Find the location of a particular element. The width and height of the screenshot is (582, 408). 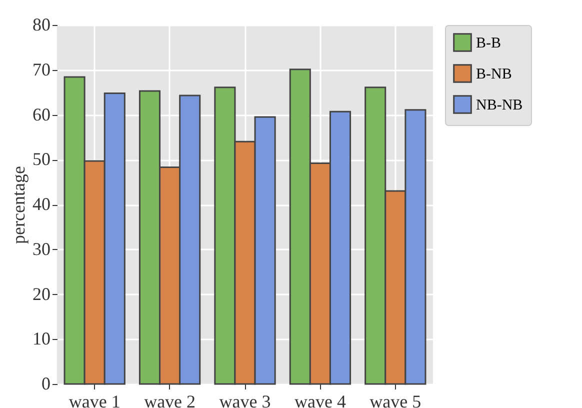

x-tick-label: wave 5 is located at coordinates (396, 400).